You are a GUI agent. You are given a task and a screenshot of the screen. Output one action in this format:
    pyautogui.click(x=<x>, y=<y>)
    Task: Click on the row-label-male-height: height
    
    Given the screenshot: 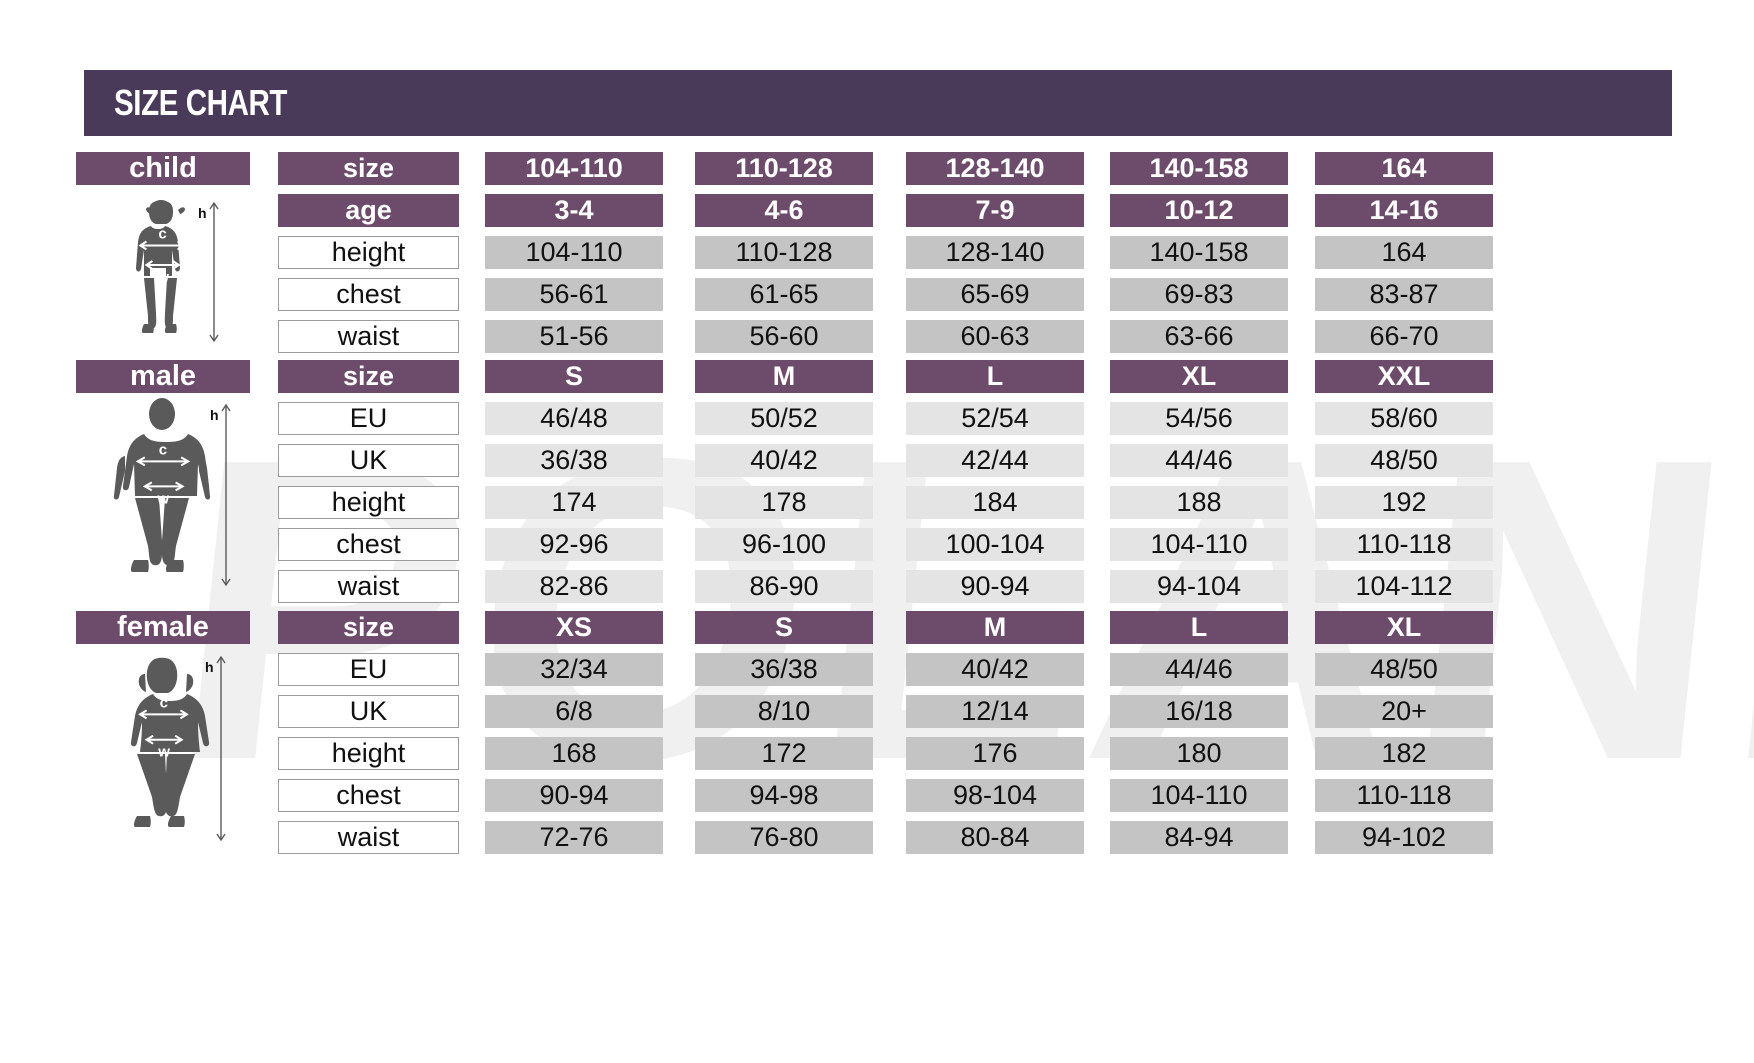 What is the action you would take?
    pyautogui.click(x=368, y=502)
    